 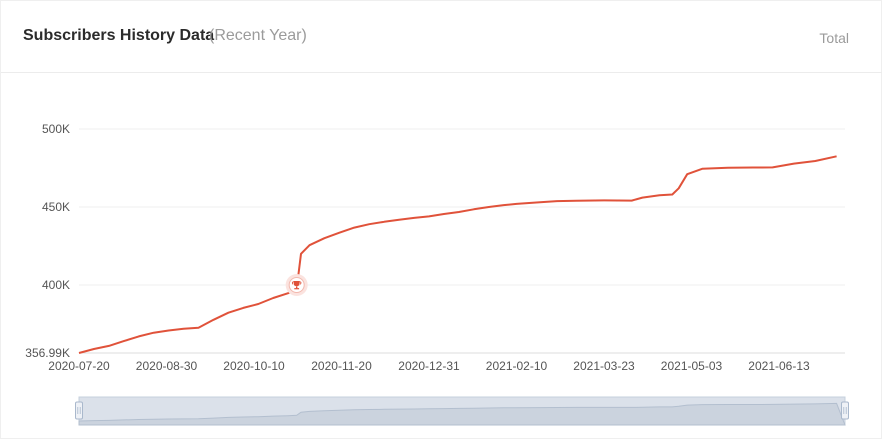 What do you see at coordinates (517, 366) in the screenshot?
I see `x-tick-label: 2021-02-10` at bounding box center [517, 366].